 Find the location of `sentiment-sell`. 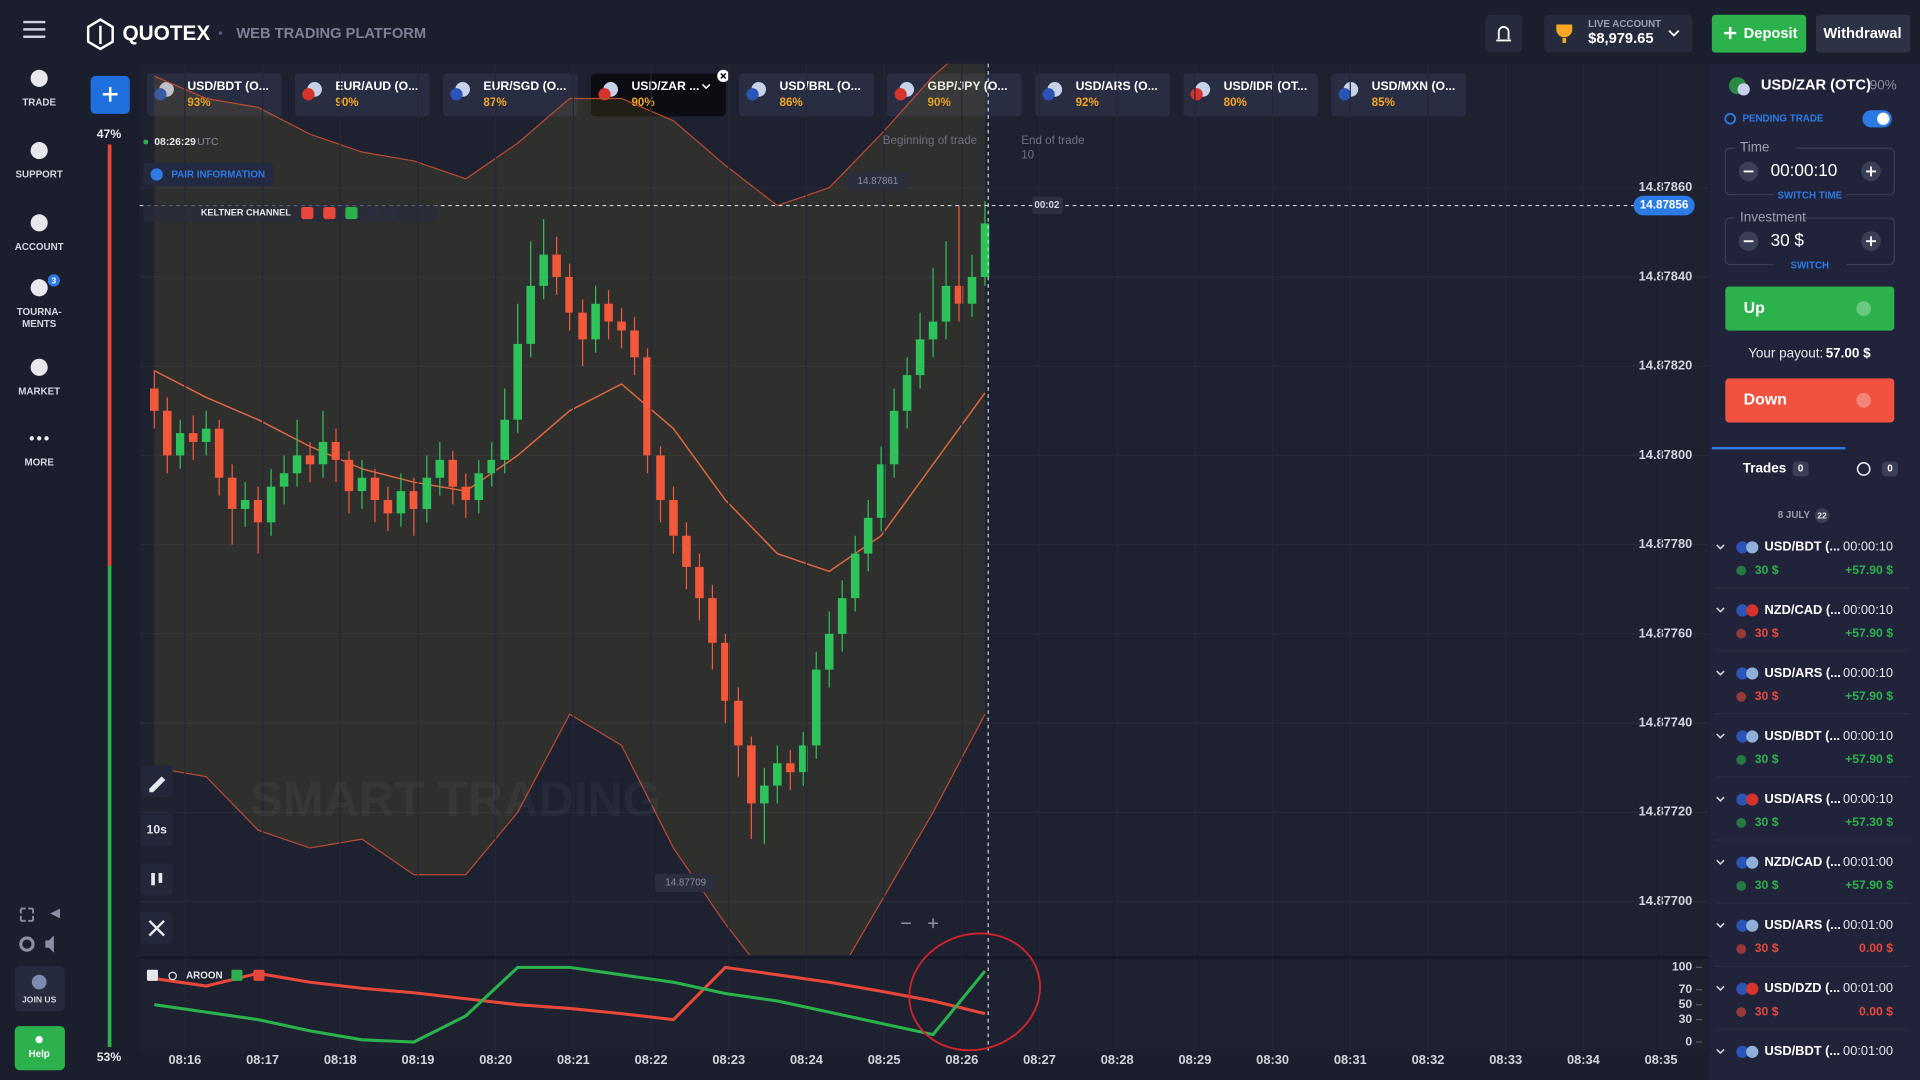

sentiment-sell is located at coordinates (109, 355).